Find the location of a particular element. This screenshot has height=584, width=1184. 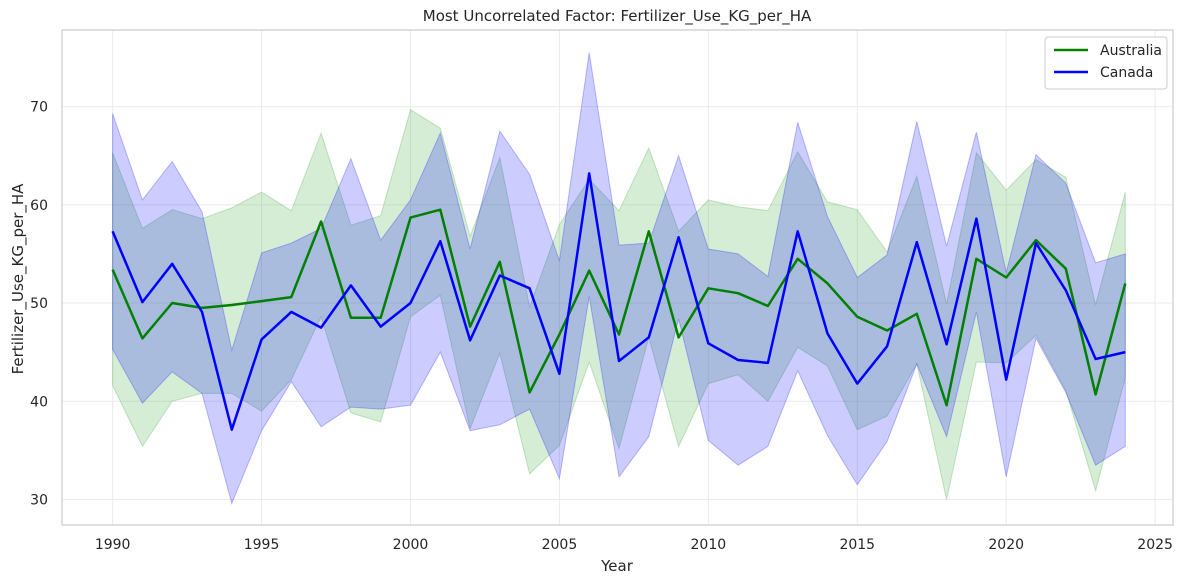

y-axis-label: Fertilizer_Use_KG_per_HA is located at coordinates (18, 279).